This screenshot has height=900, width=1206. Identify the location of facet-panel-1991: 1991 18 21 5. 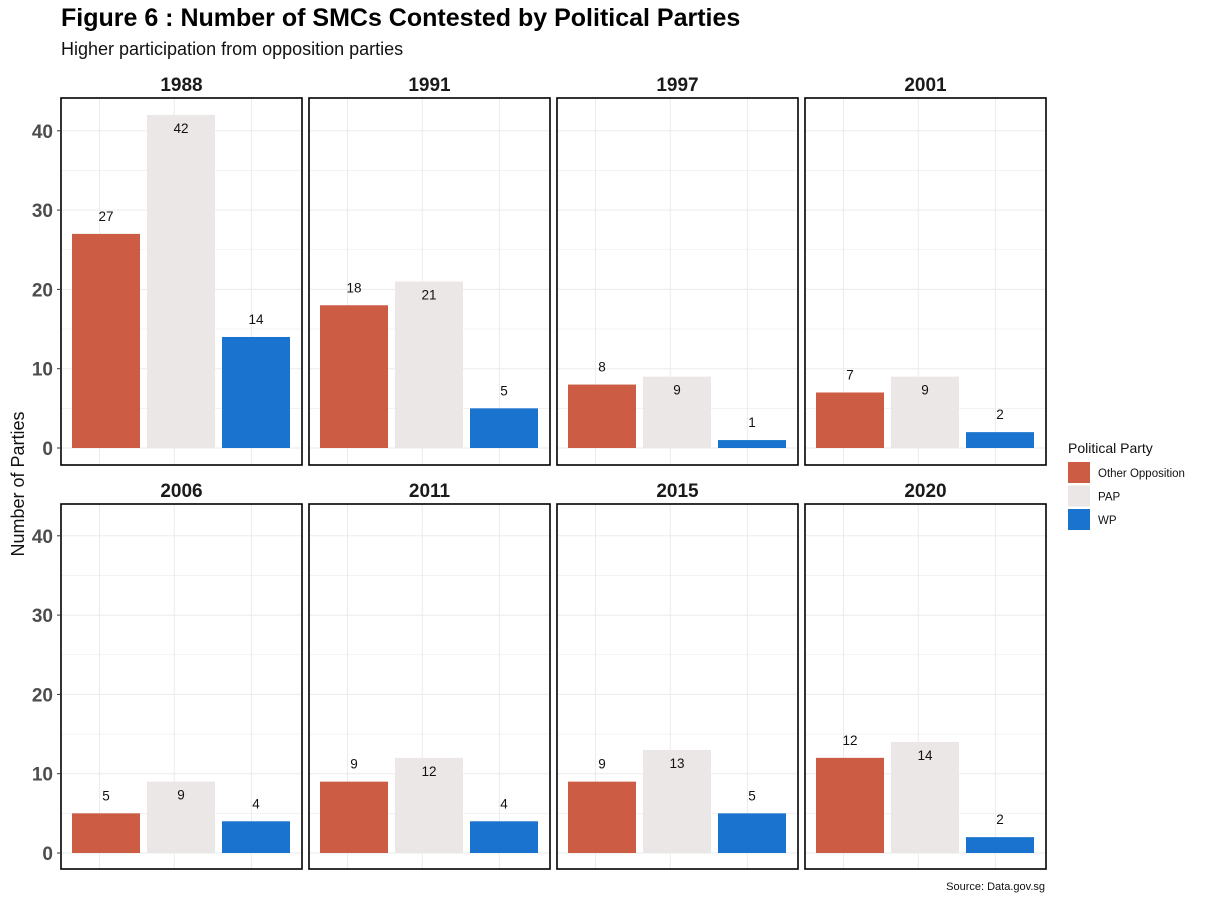
(429, 270).